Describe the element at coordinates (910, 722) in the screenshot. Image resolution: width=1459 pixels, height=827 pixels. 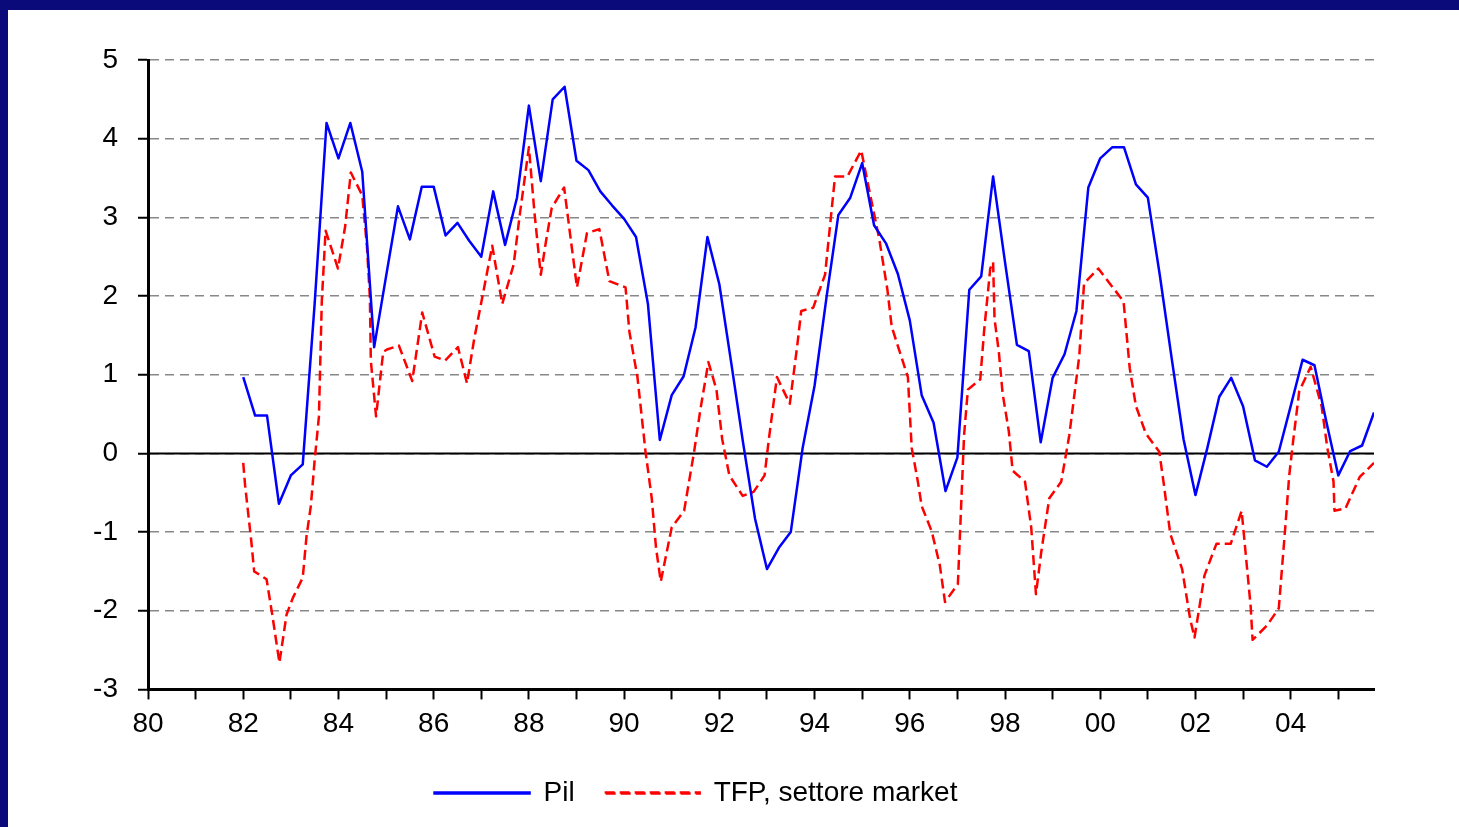
I see `x-tick-label: 96` at that location.